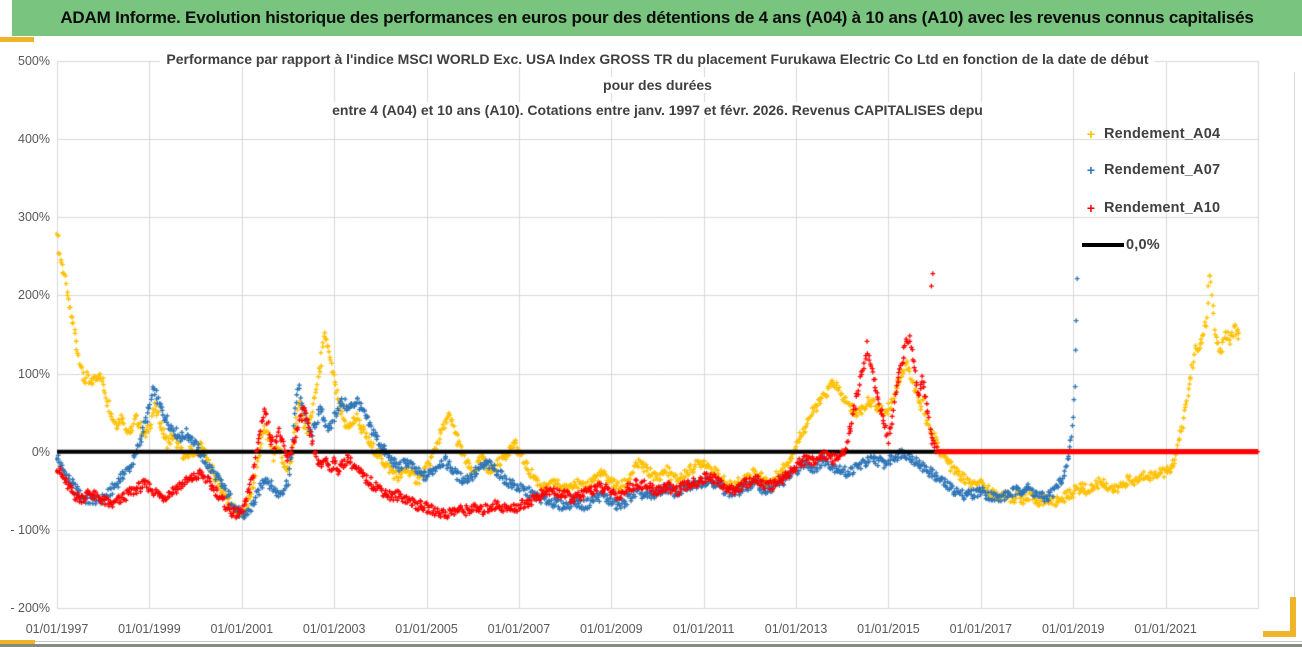  Describe the element at coordinates (34, 295) in the screenshot. I see `y-tick-label: 200%` at that location.